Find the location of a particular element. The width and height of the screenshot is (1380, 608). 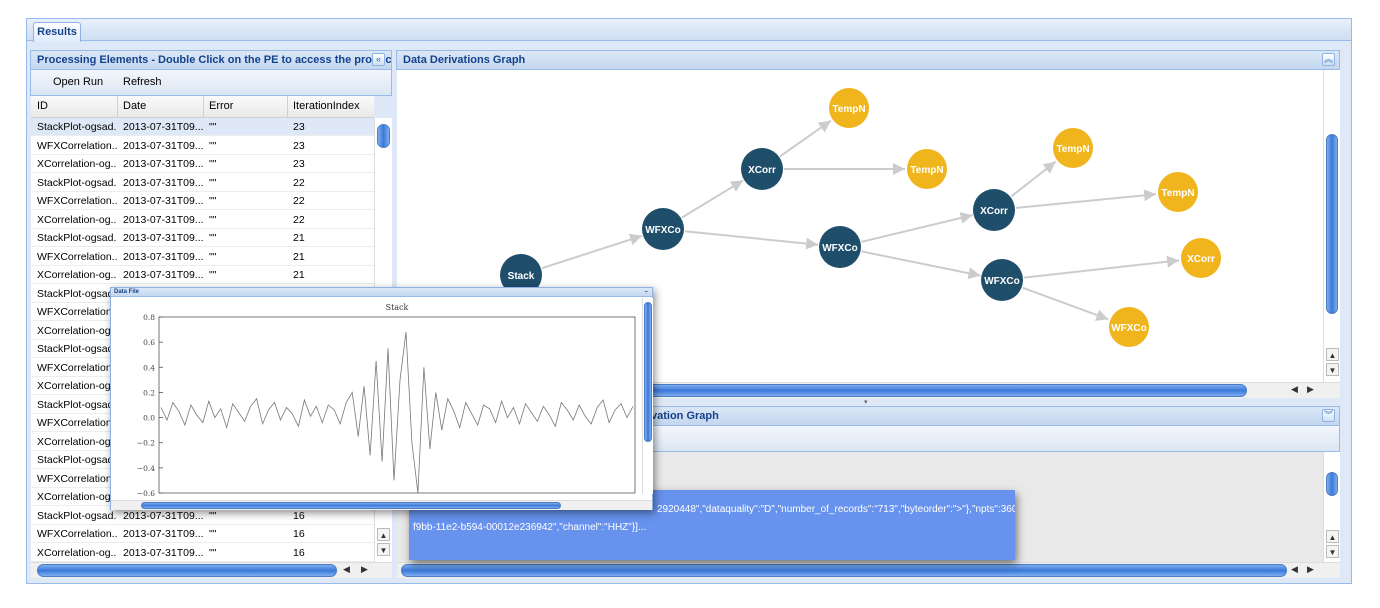

graph-scroll-up-icon: ▲ is located at coordinates (1332, 354).